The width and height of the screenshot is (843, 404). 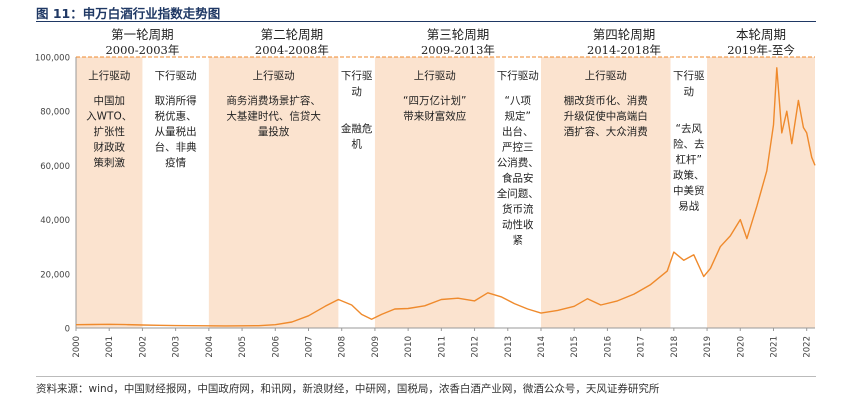 What do you see at coordinates (276, 347) in the screenshot?
I see `x-tick-label: 2006` at bounding box center [276, 347].